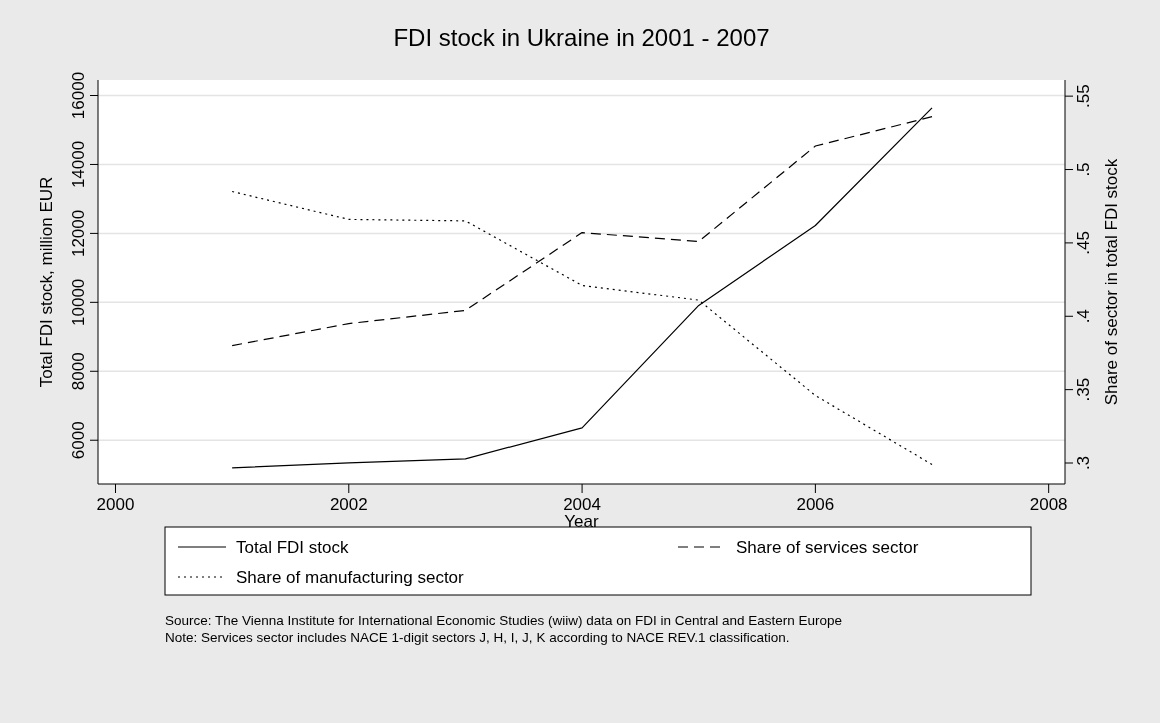 Image resolution: width=1160 pixels, height=723 pixels. I want to click on x-tick-label: 2000, so click(115, 504).